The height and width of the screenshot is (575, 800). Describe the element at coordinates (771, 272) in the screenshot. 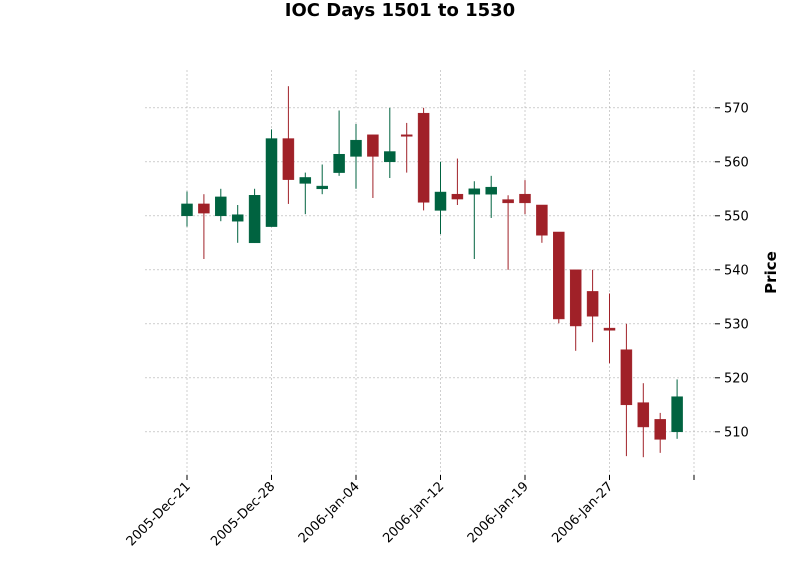

I see `y-axis-label: Price` at that location.